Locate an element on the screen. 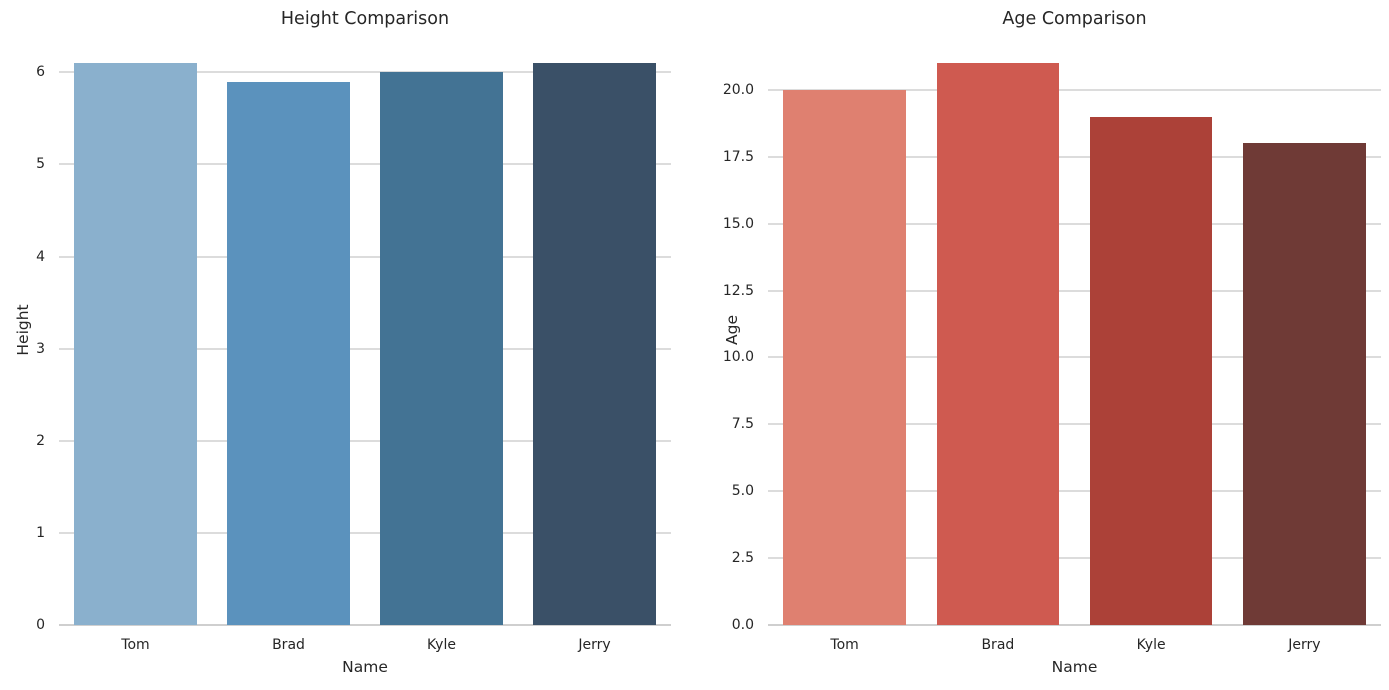 This screenshot has height=690, width=1389. y-tick-label-3: 3 is located at coordinates (40, 348).